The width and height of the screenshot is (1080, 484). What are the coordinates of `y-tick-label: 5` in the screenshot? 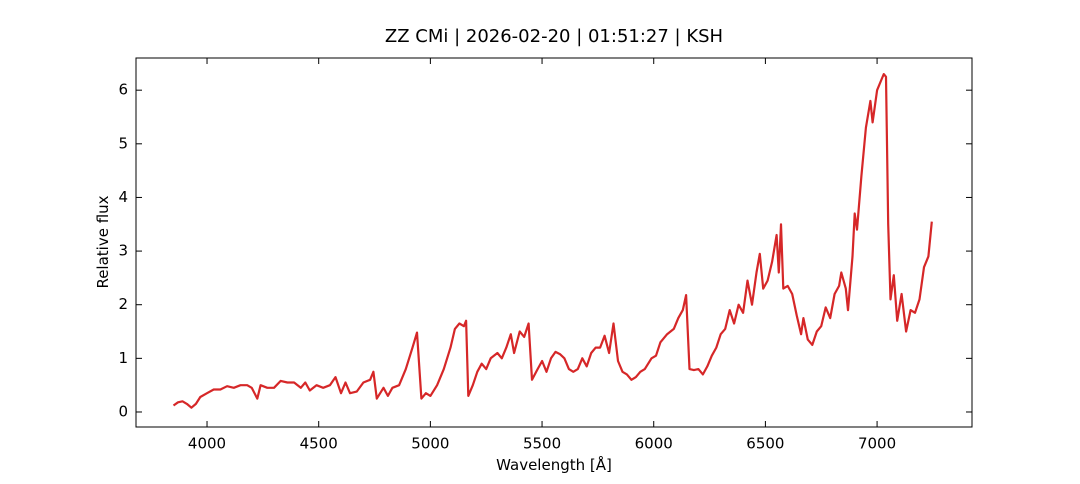 It's located at (123, 143).